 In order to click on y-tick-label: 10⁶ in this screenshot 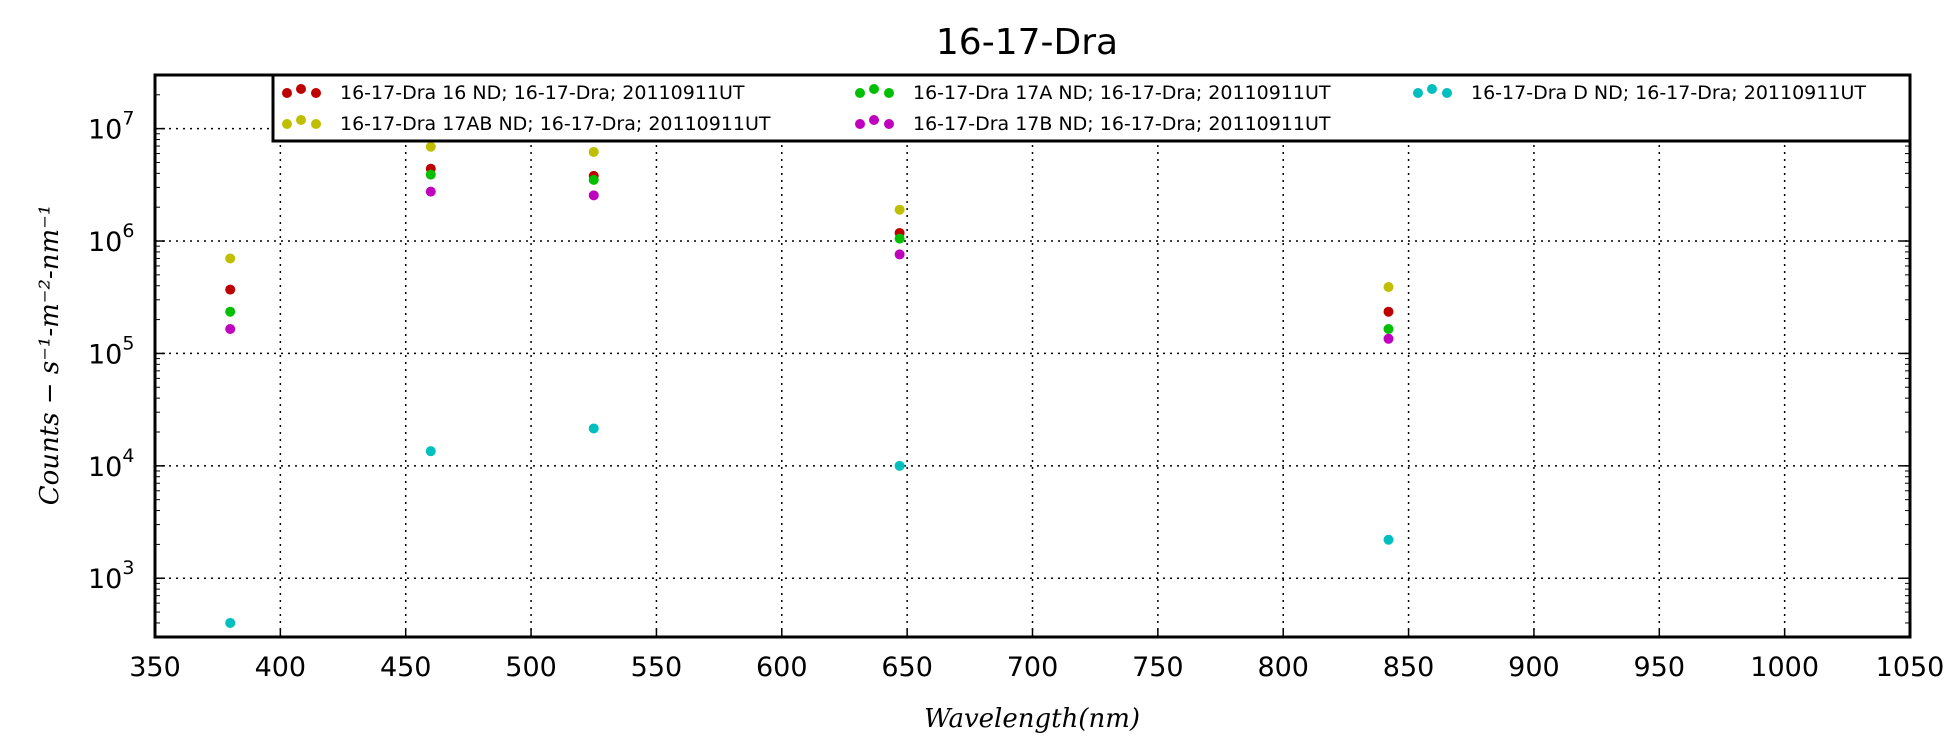, I will do `click(111, 239)`.